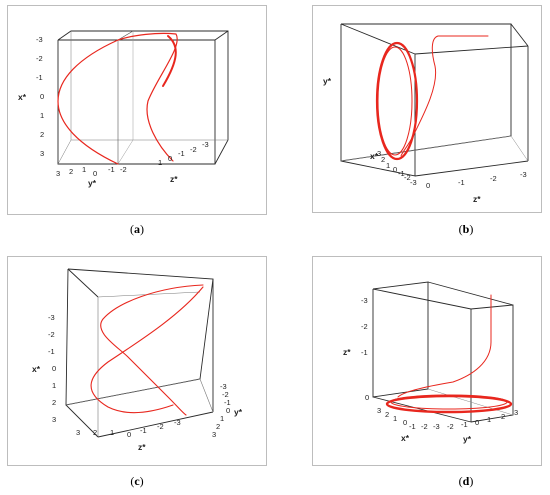 The image size is (550, 495). I want to click on caption-a: (a), so click(137, 229).